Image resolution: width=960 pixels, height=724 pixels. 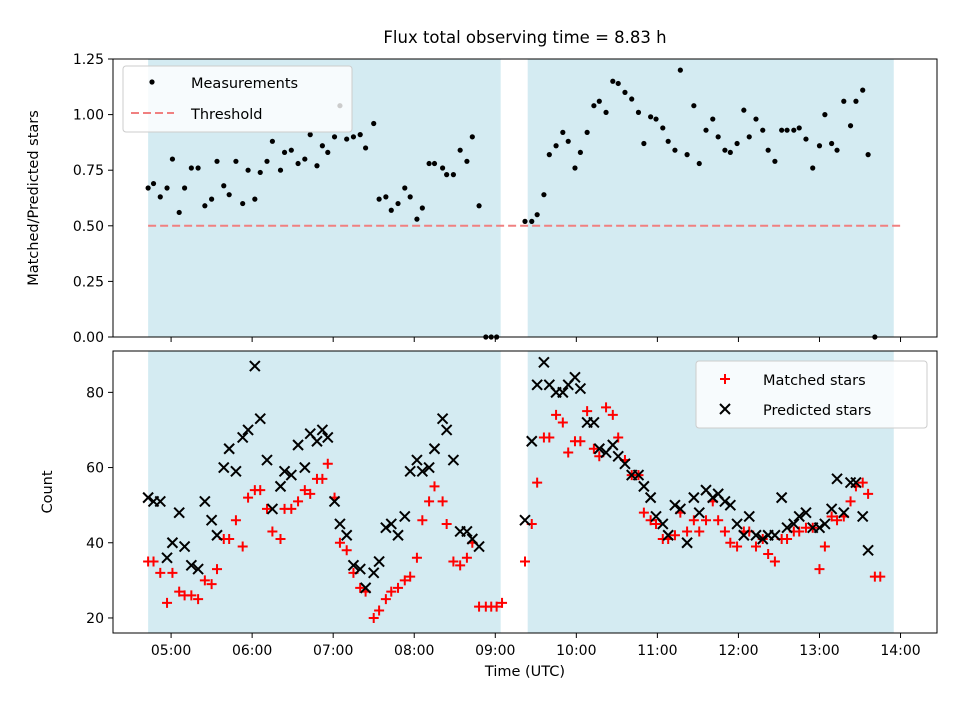 I want to click on x-tick-label: 11:00, so click(x=657, y=651).